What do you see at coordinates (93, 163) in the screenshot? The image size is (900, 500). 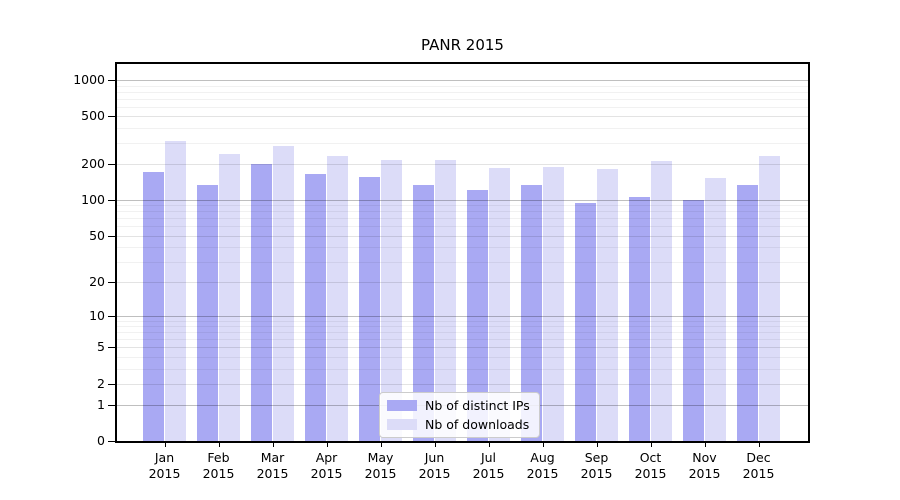 I see `y-tick-label: 200` at bounding box center [93, 163].